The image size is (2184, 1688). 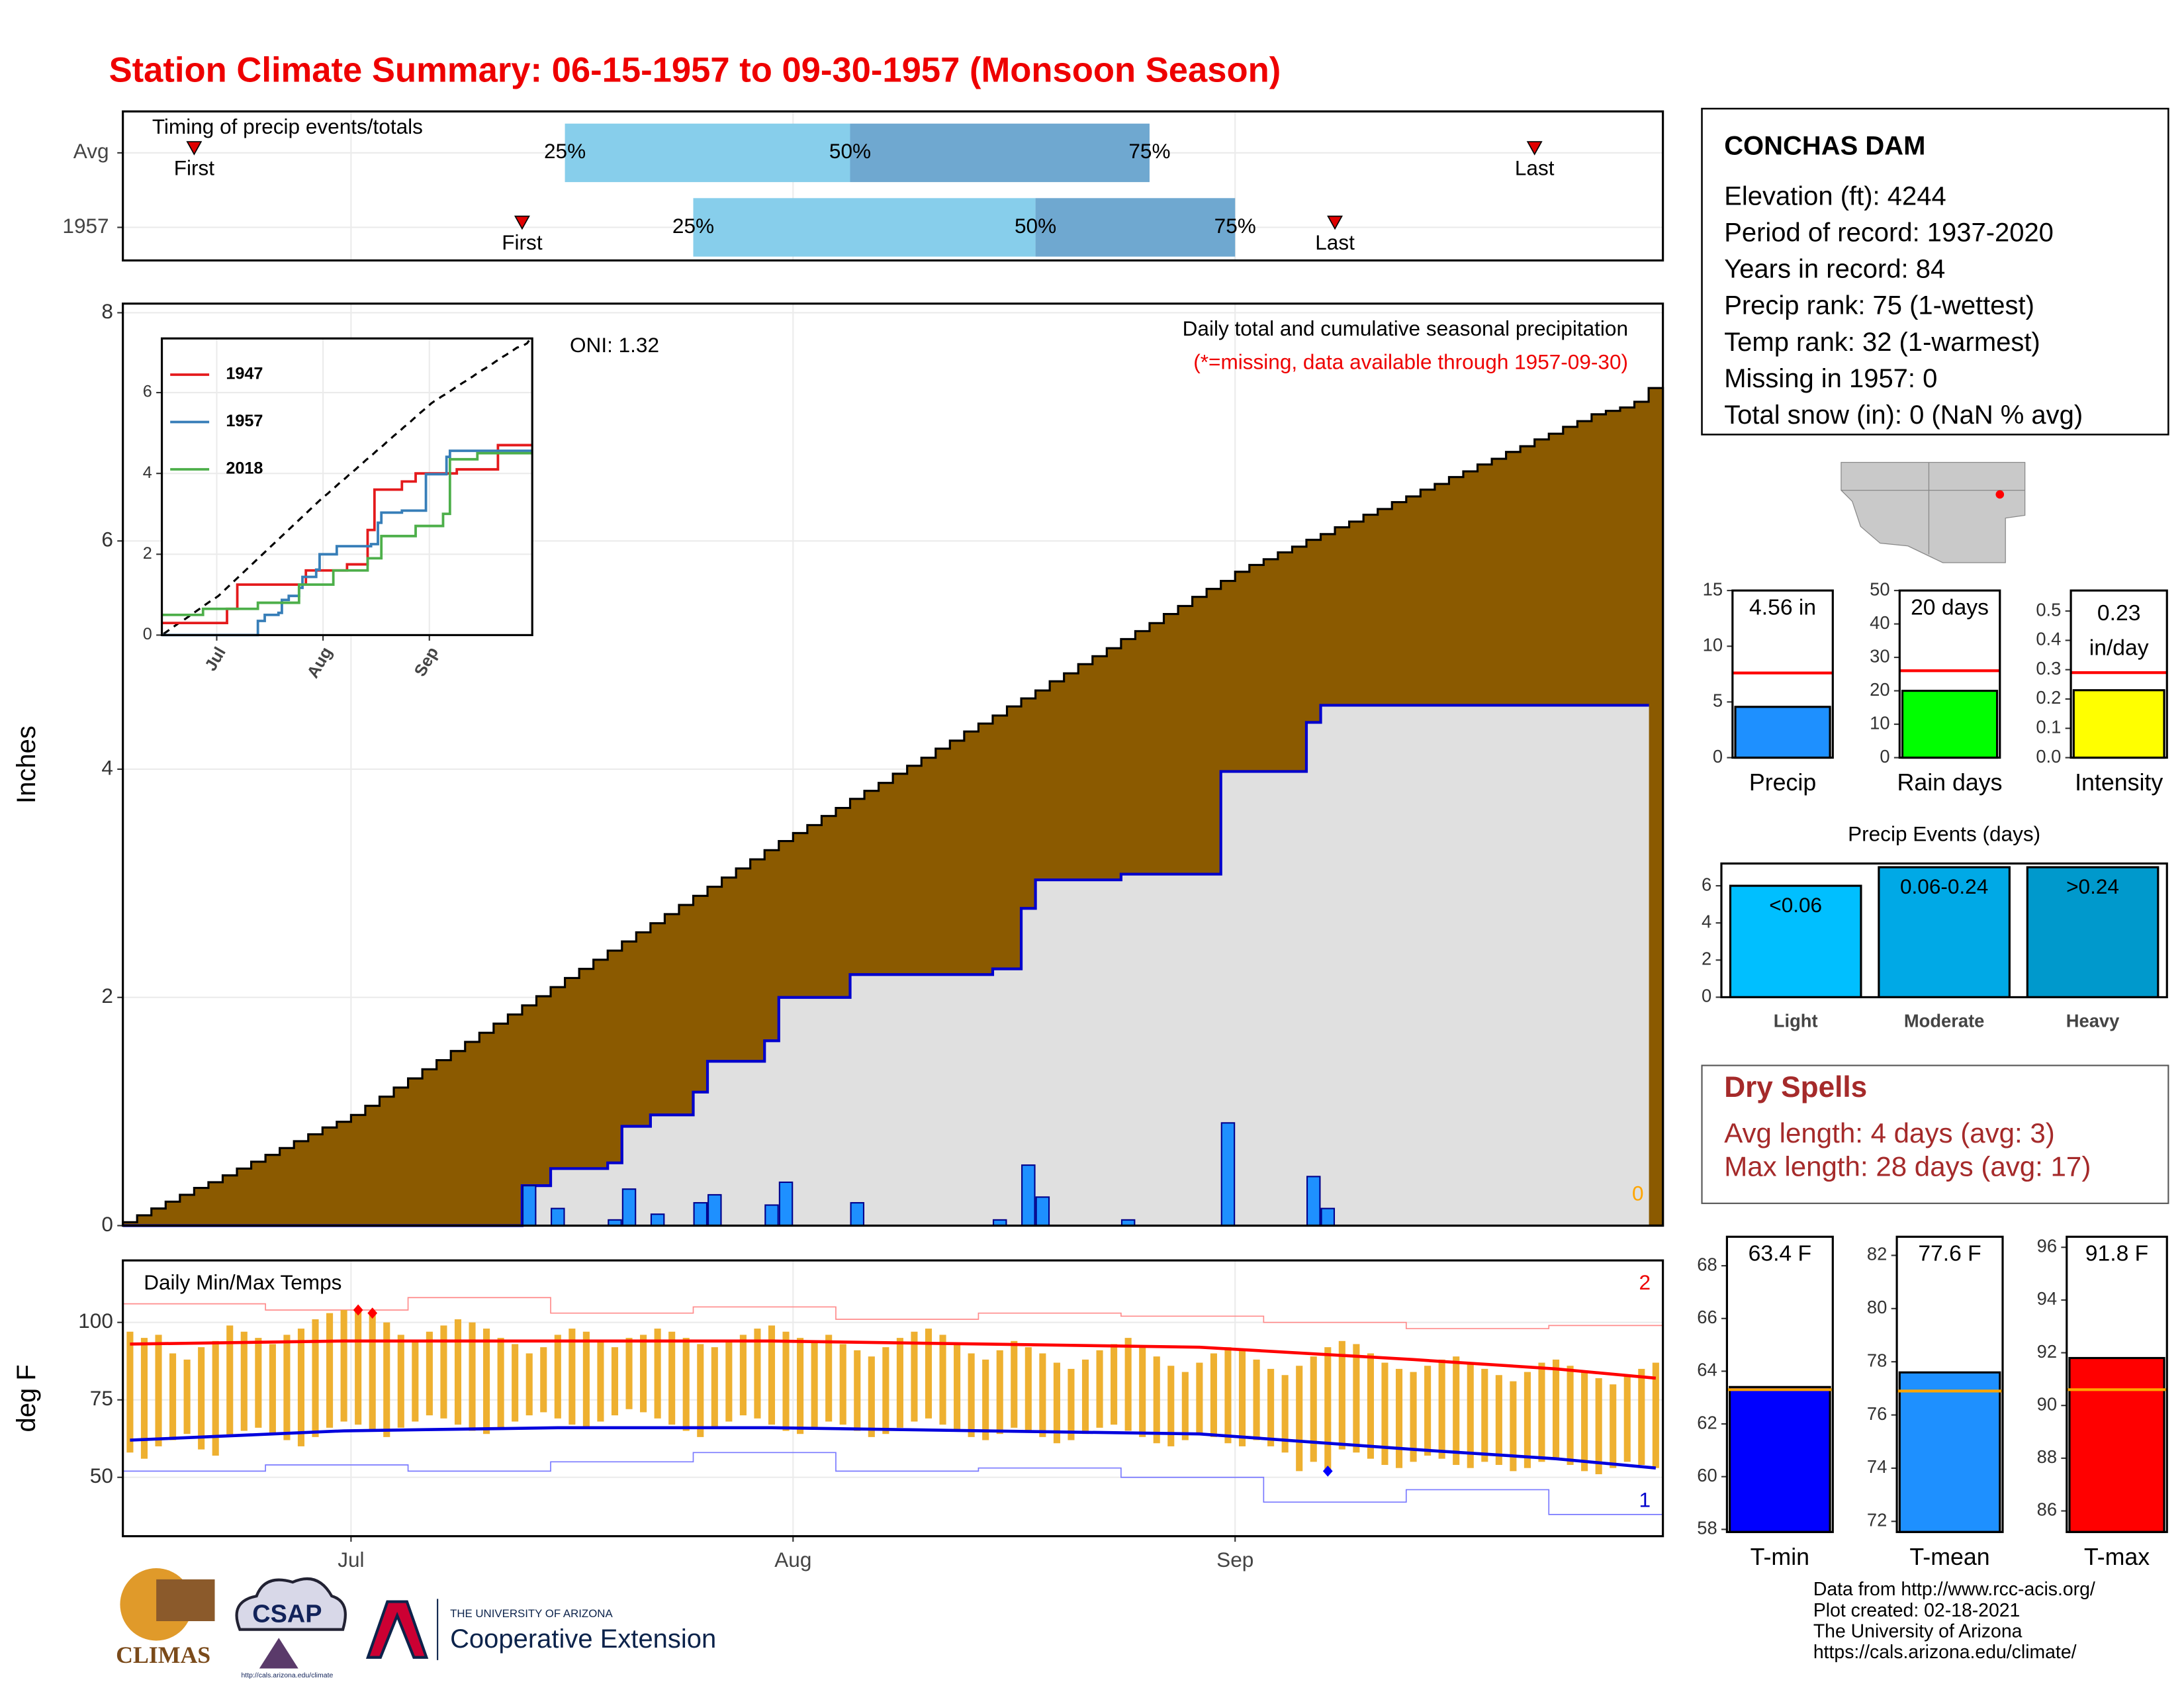 What do you see at coordinates (1880, 622) in the screenshot?
I see `y-tick-label: 40` at bounding box center [1880, 622].